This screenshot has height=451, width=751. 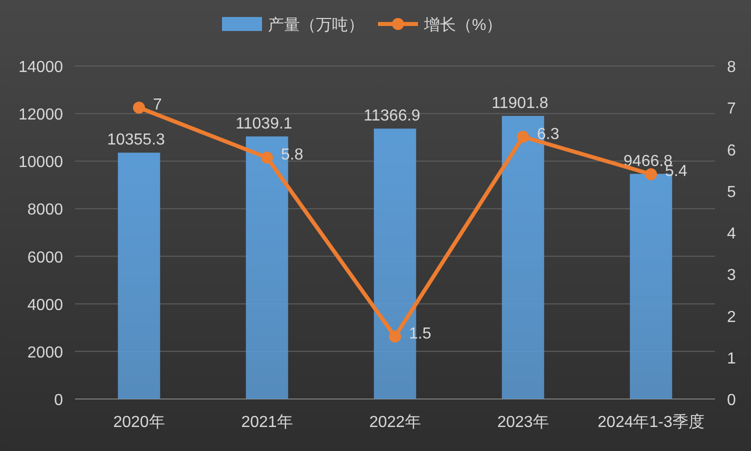 I want to click on y-tick-label: 2000, so click(x=45, y=353).